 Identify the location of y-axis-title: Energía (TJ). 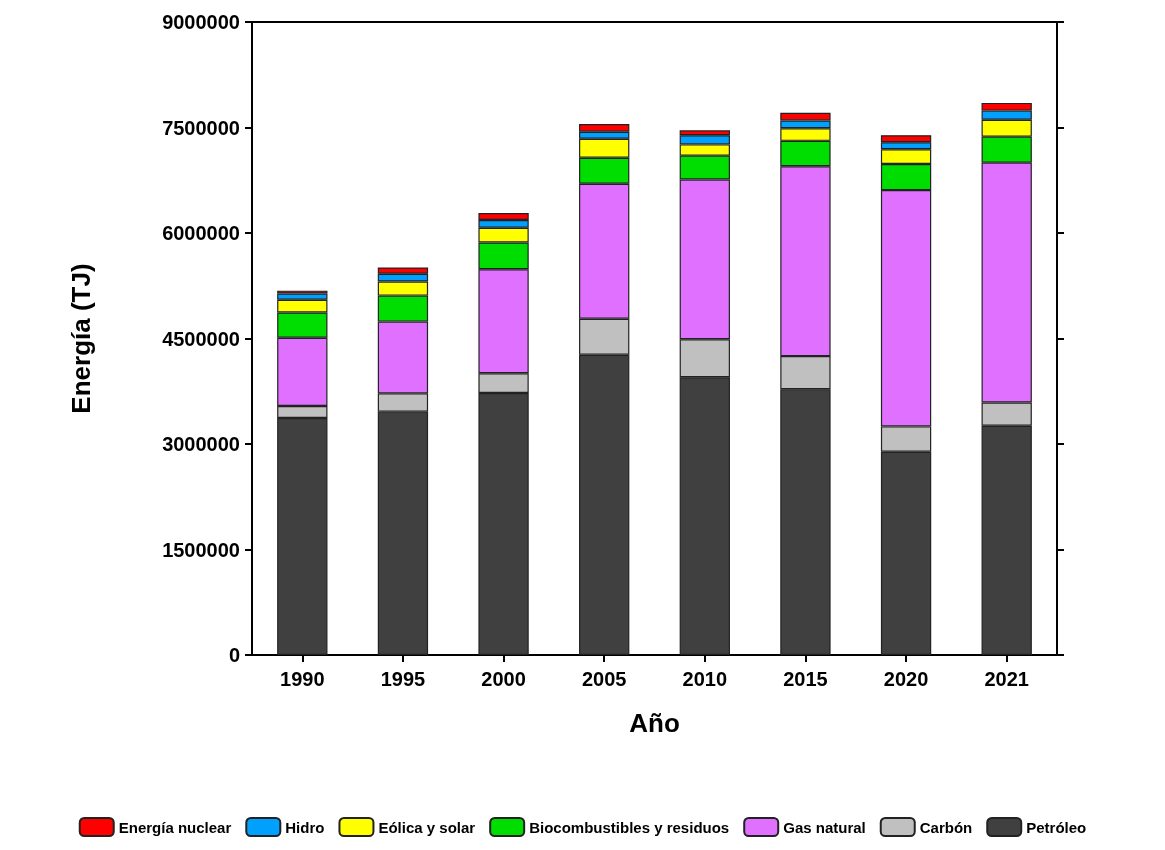
(81, 338).